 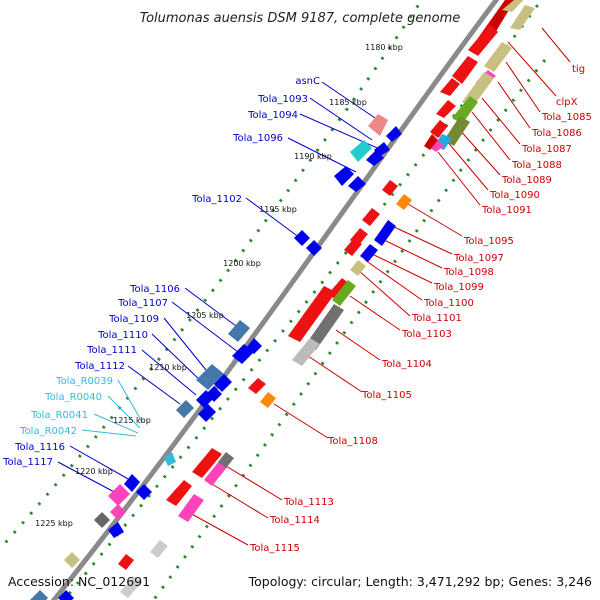 I want to click on gene-label-tola-r0040: Tola_R0040, so click(x=73, y=397).